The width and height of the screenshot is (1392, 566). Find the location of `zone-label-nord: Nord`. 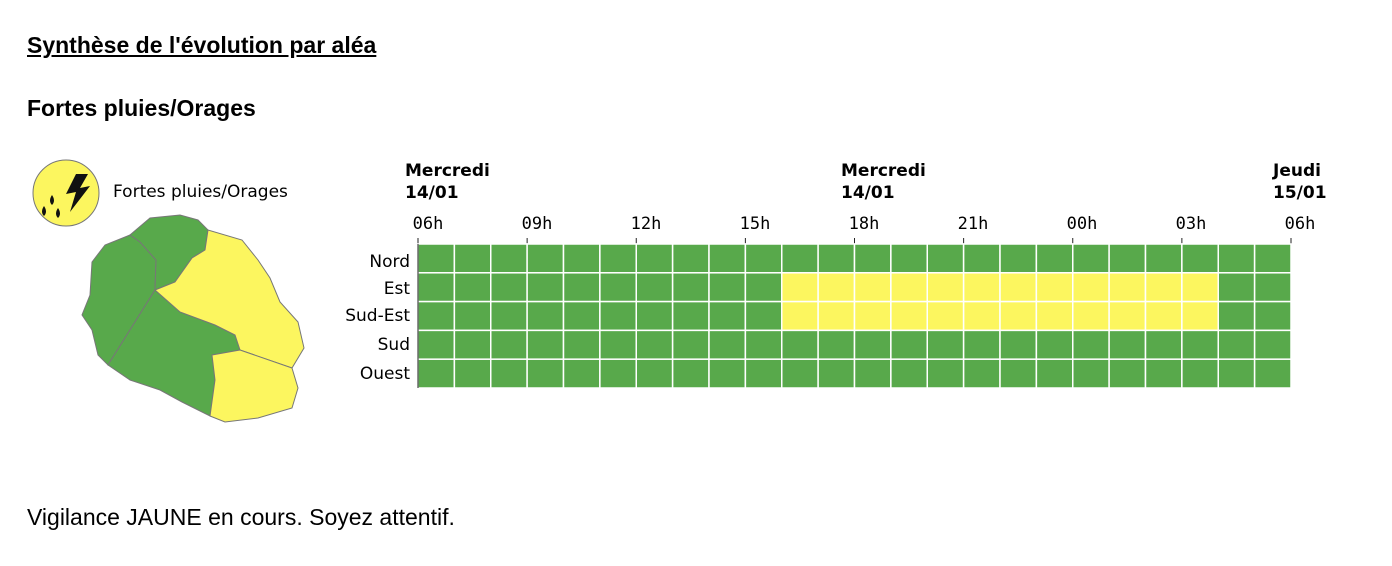

zone-label-nord: Nord is located at coordinates (389, 262).